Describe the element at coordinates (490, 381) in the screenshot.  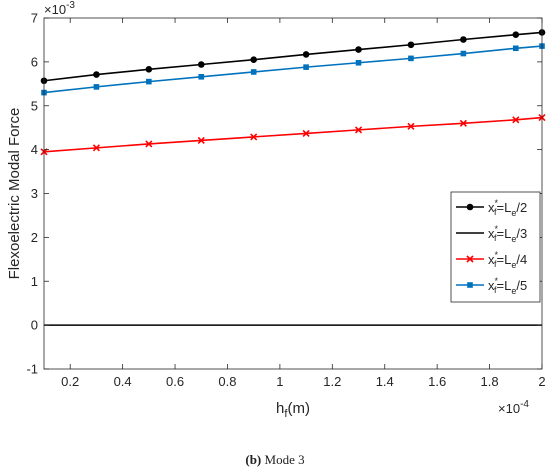
I see `x-tick-label: 1.8` at that location.